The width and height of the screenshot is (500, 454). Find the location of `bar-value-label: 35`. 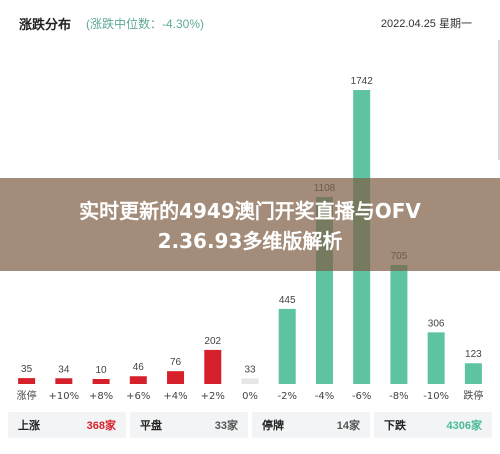

bar-value-label: 35 is located at coordinates (27, 369).